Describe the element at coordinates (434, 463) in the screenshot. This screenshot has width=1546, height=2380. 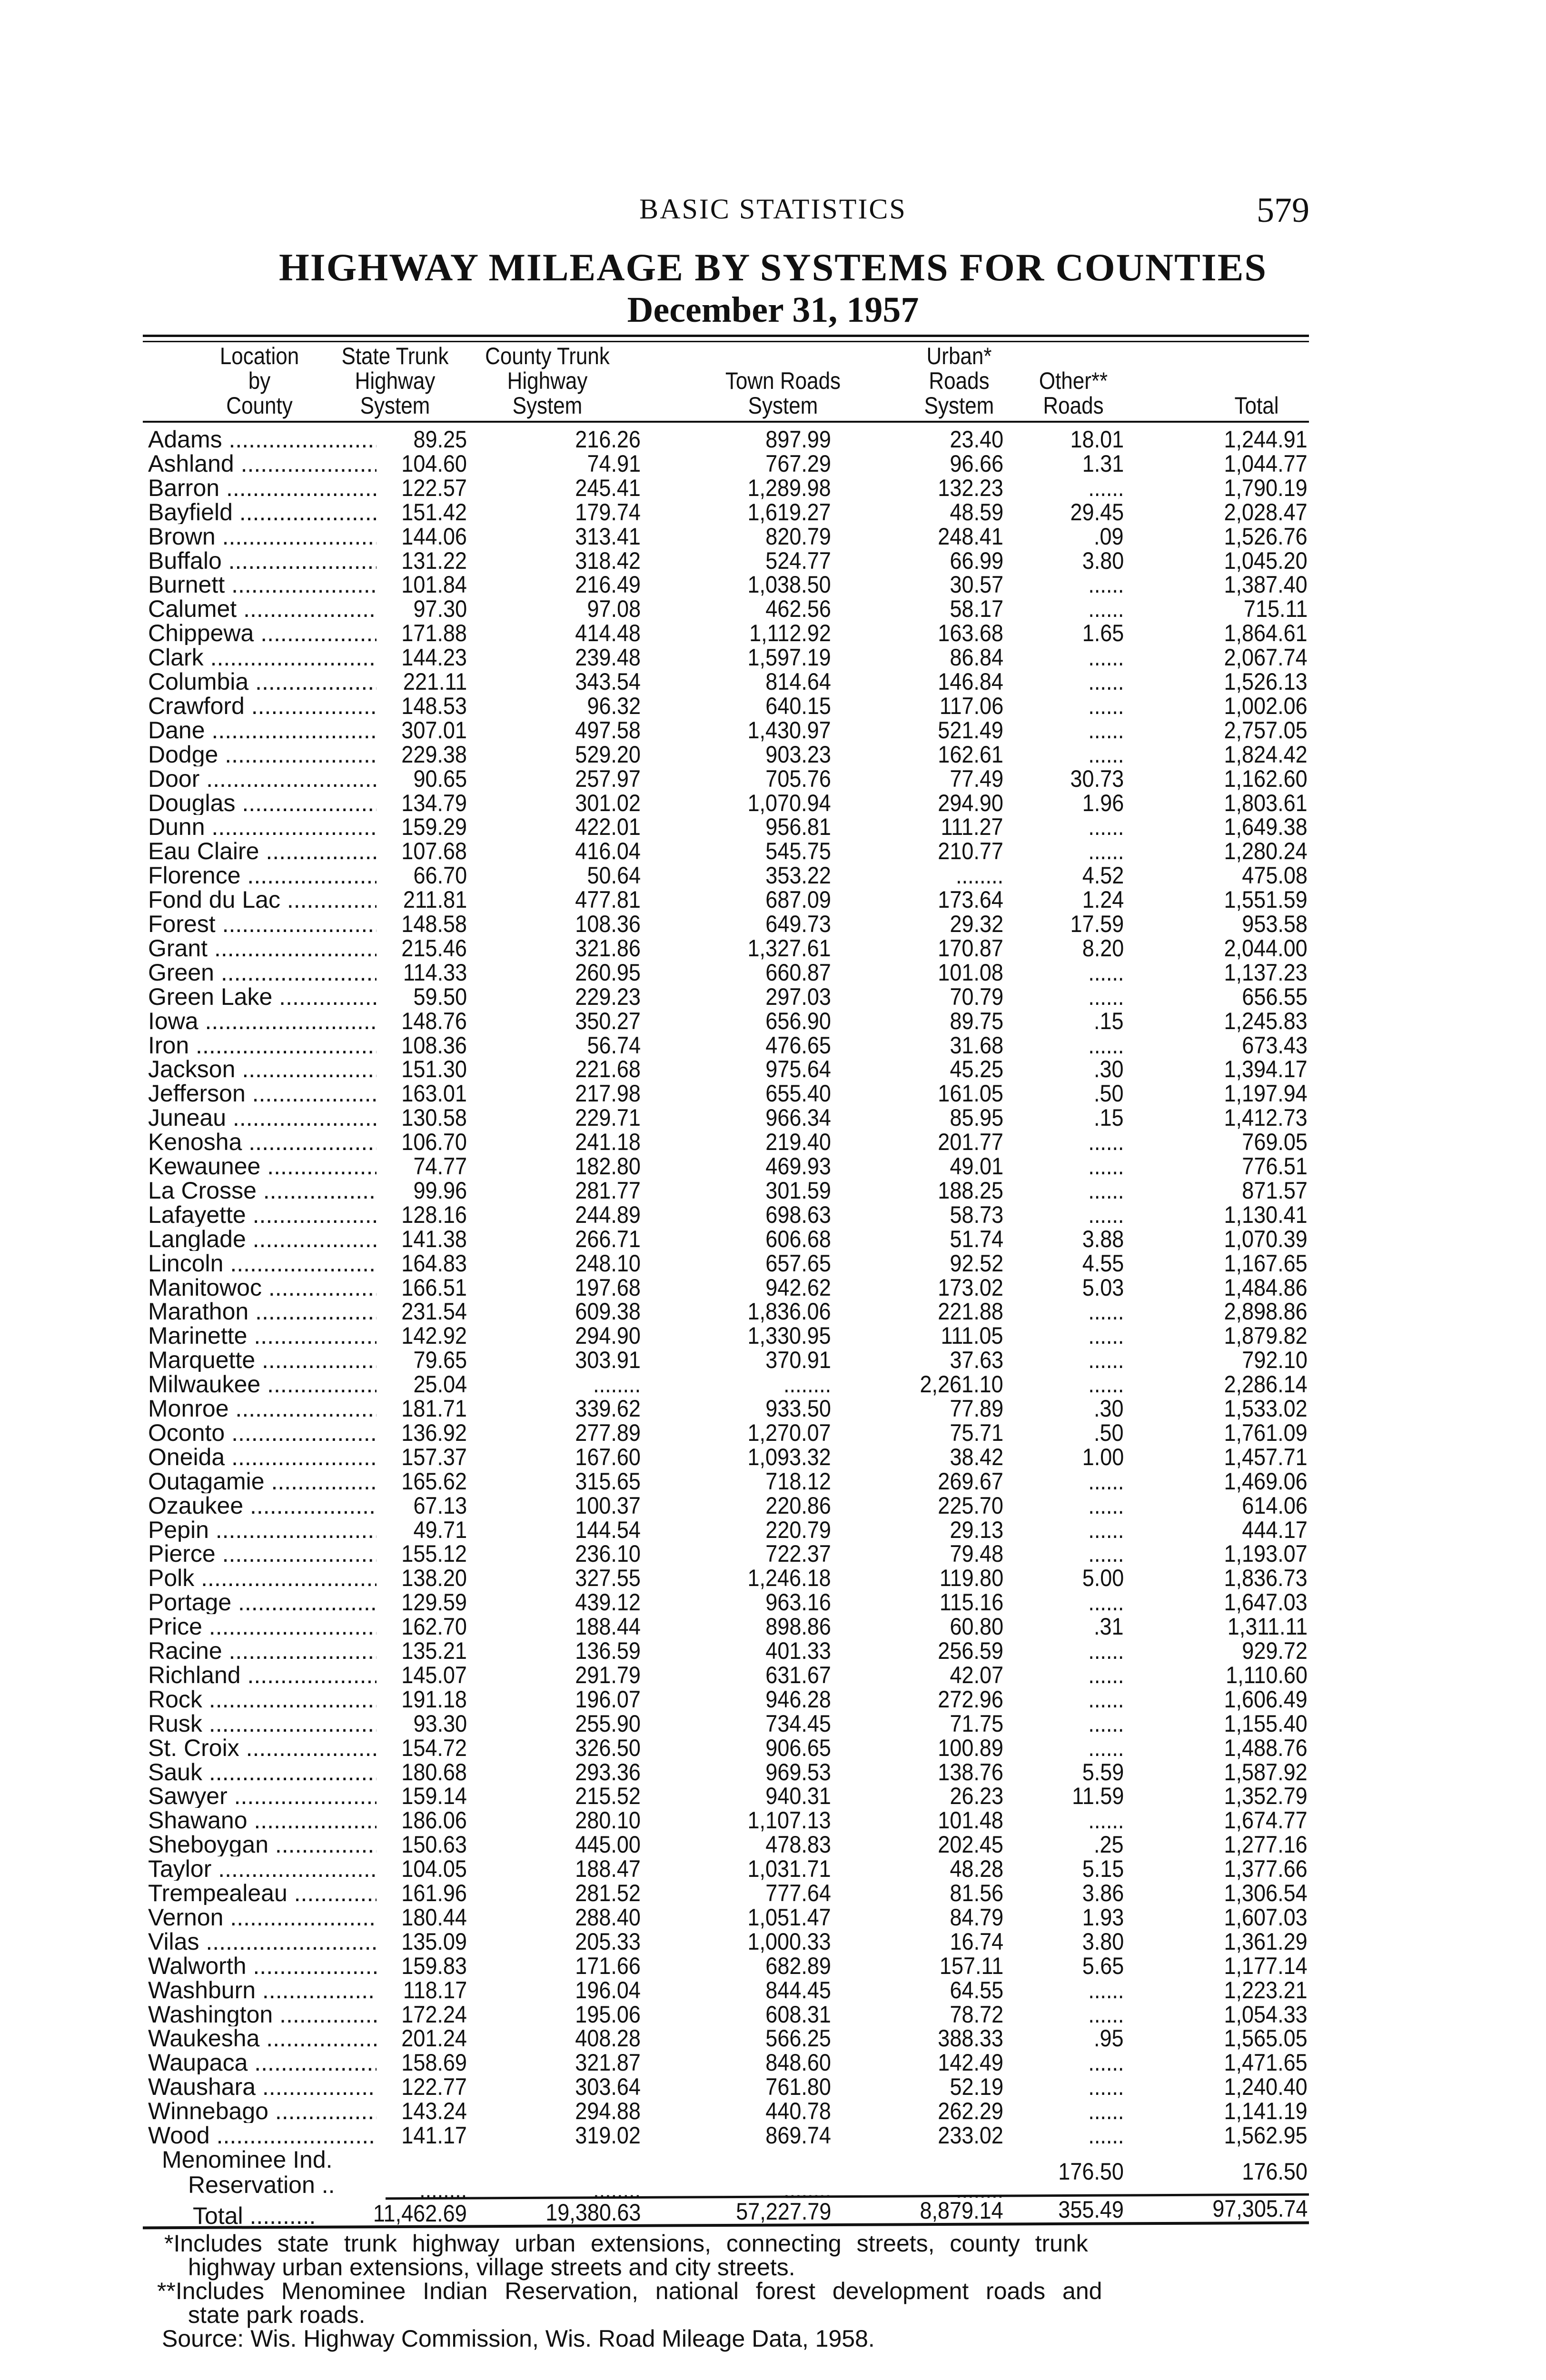
I see `table-cell: 104.60` at that location.